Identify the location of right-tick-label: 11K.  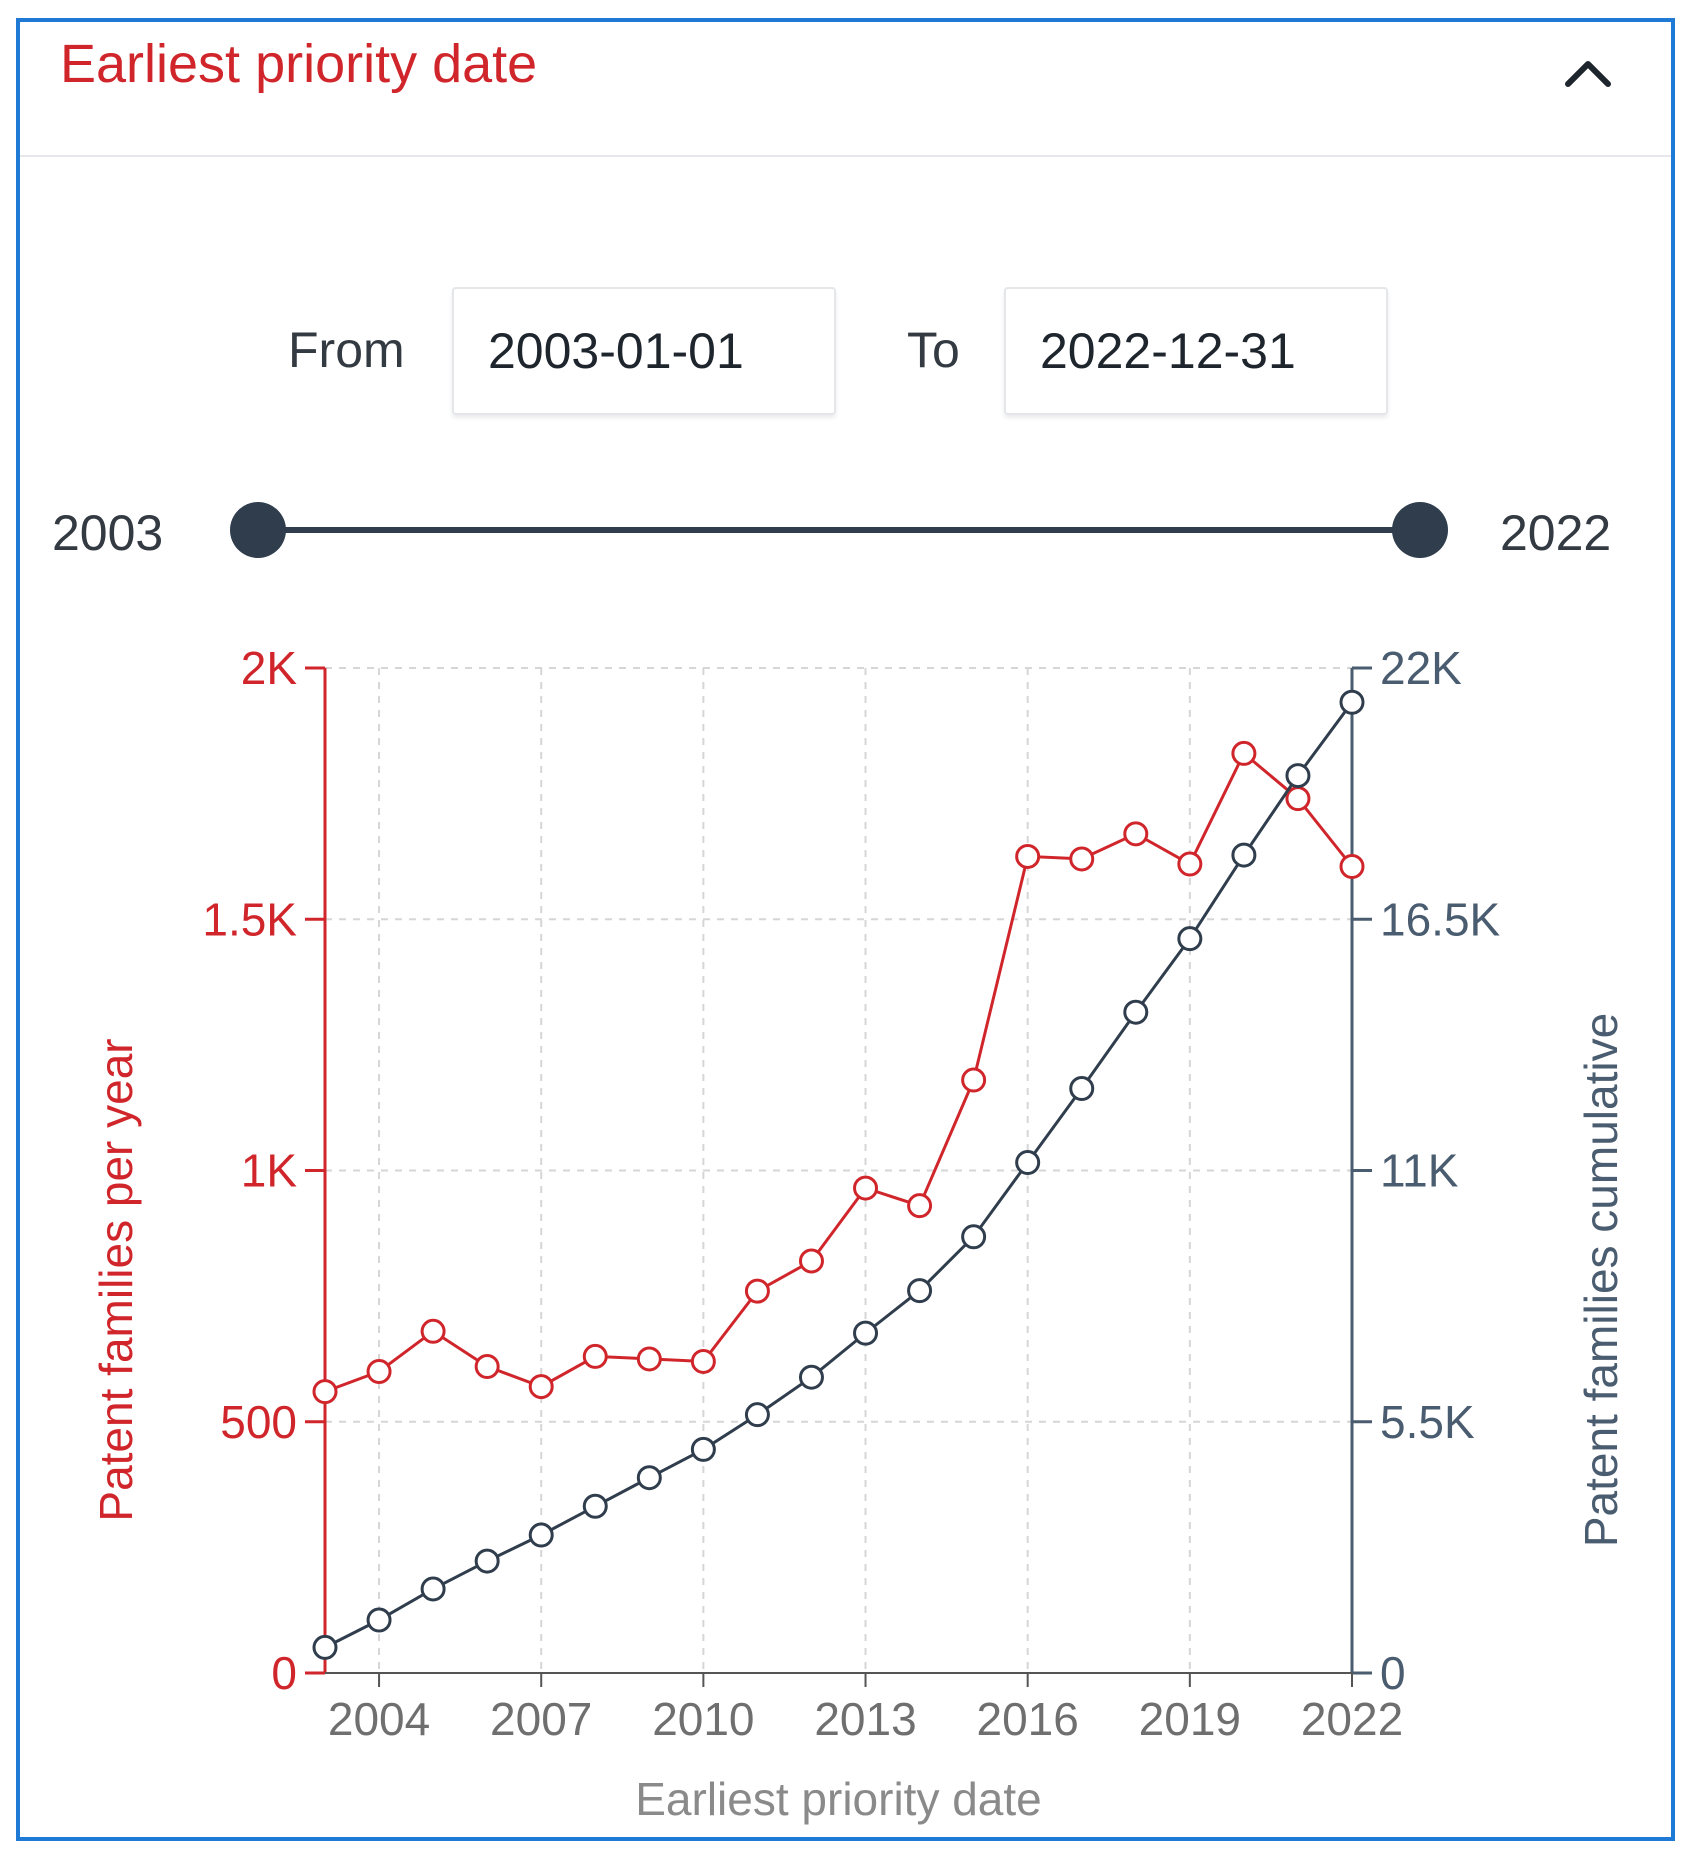
(1419, 1171).